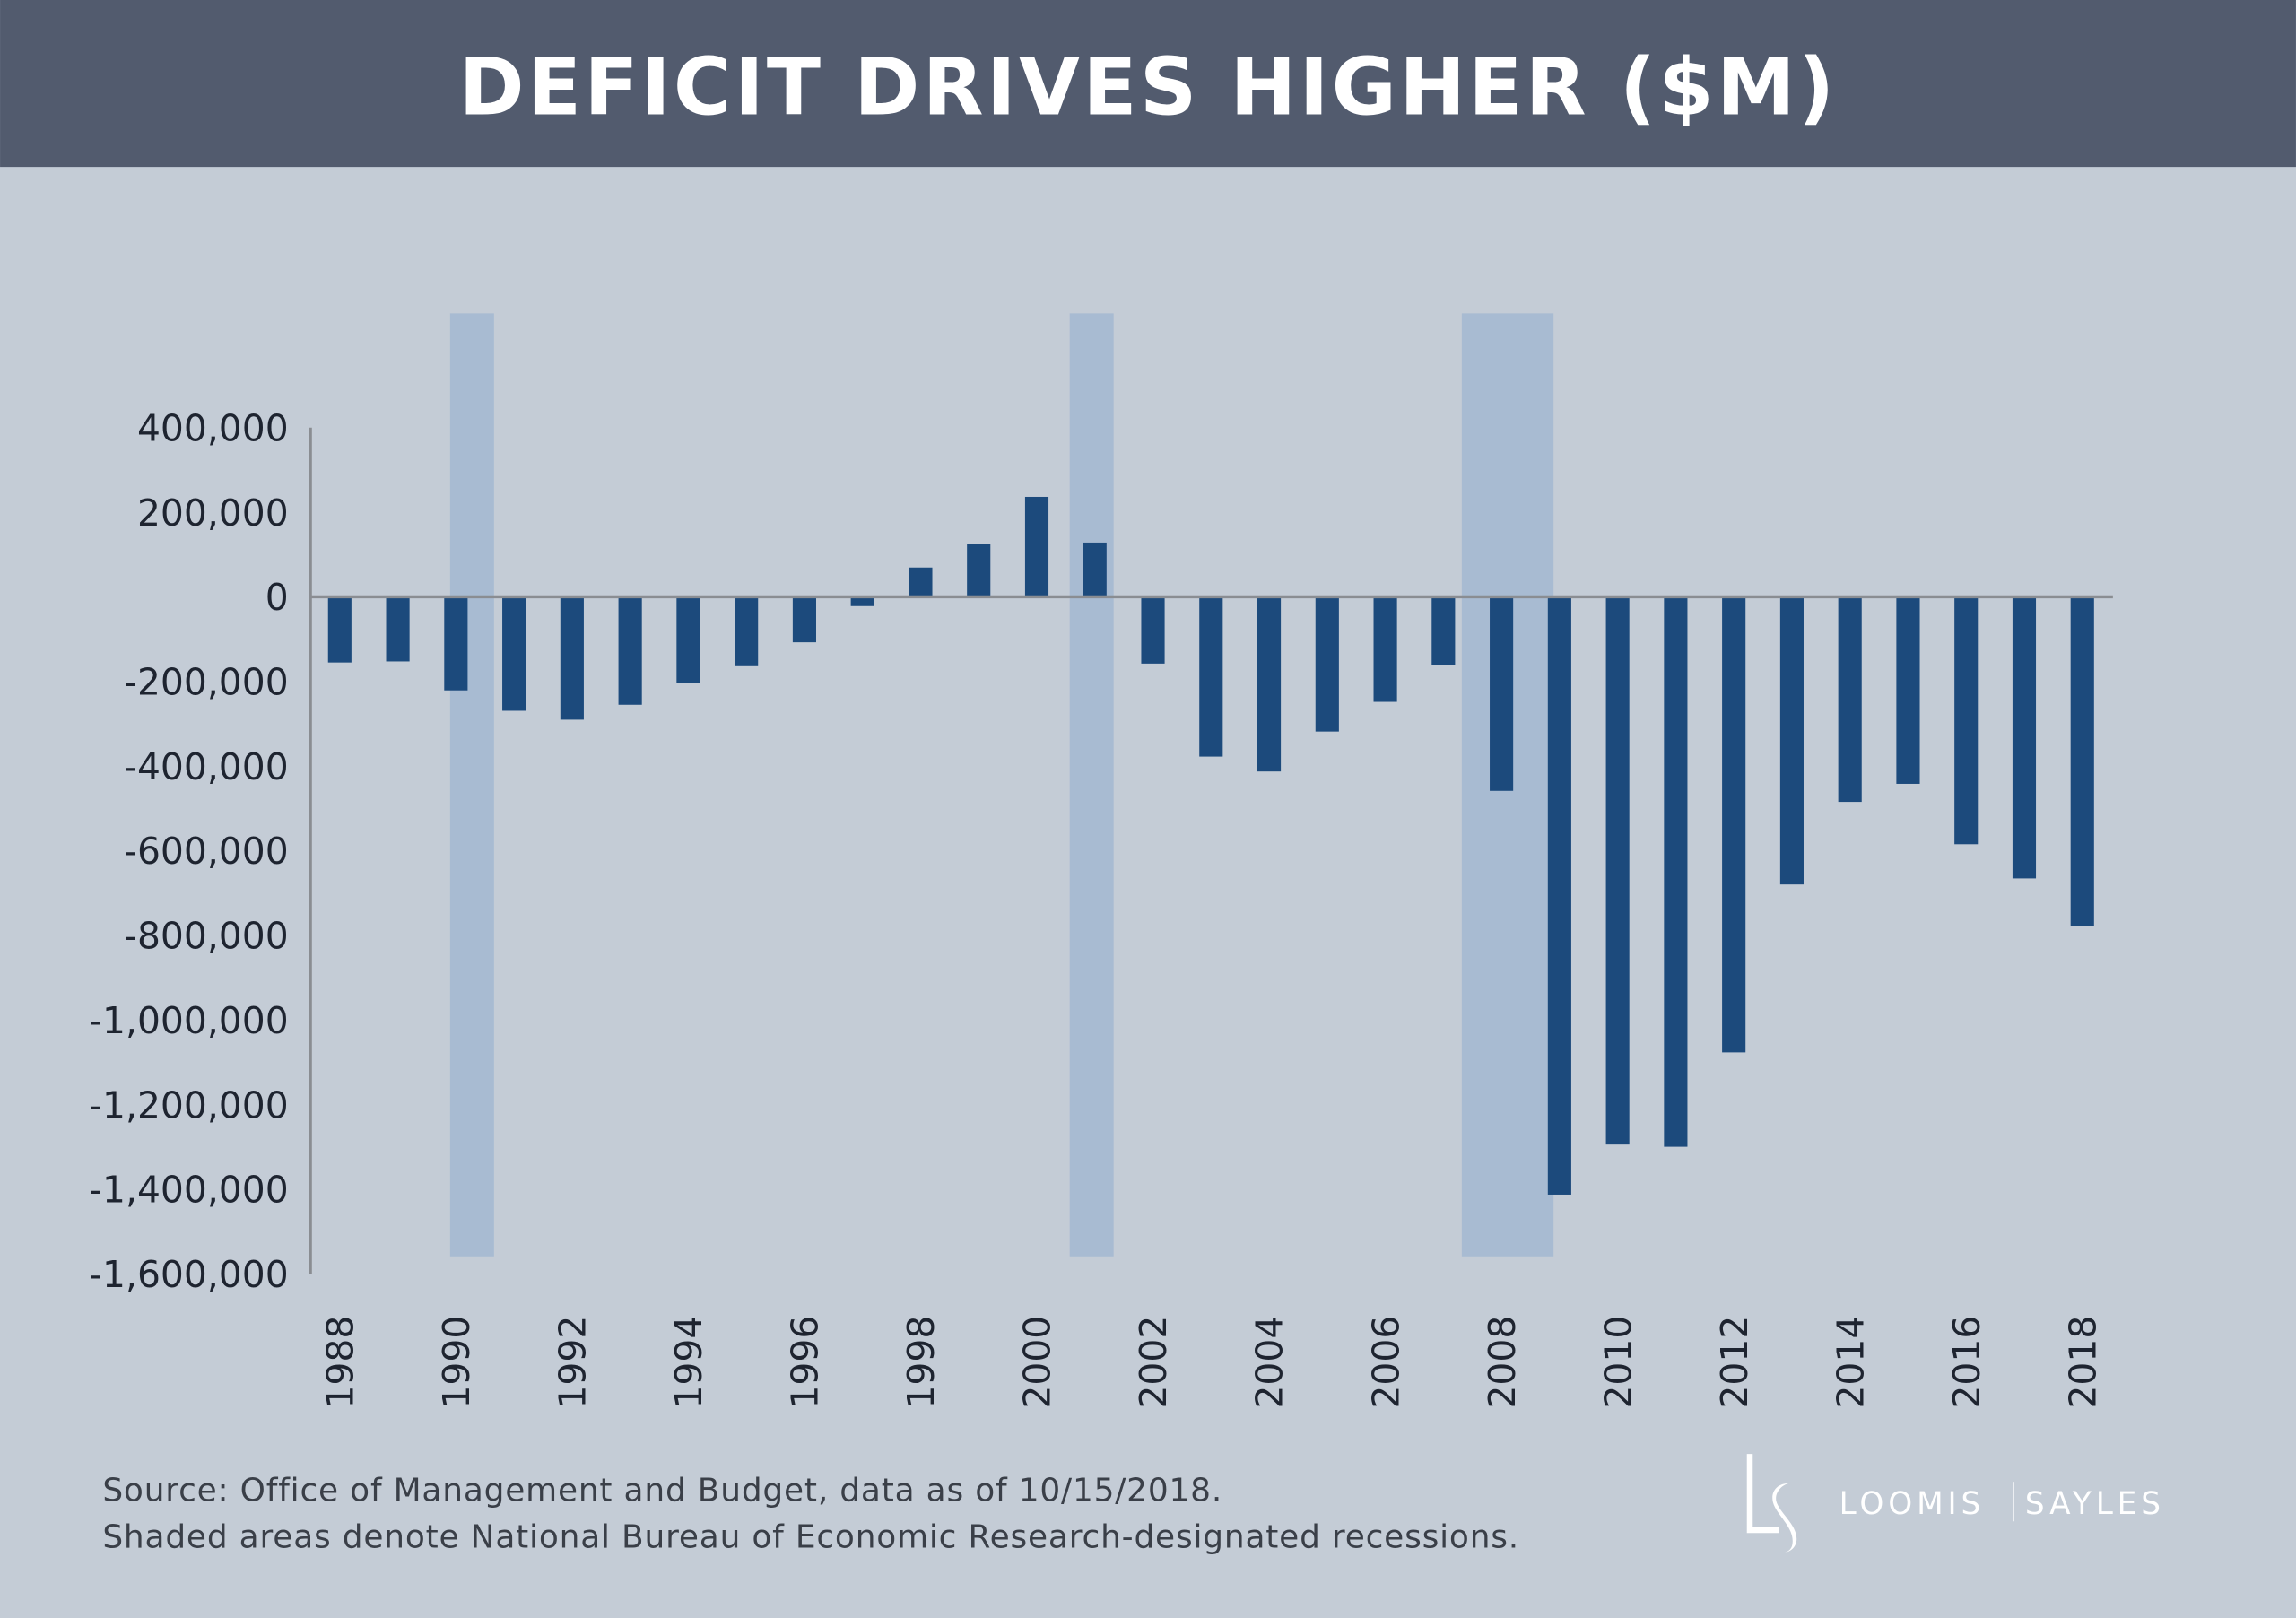 The height and width of the screenshot is (1618, 2296). Describe the element at coordinates (1617, 870) in the screenshot. I see `bar-2010` at that location.